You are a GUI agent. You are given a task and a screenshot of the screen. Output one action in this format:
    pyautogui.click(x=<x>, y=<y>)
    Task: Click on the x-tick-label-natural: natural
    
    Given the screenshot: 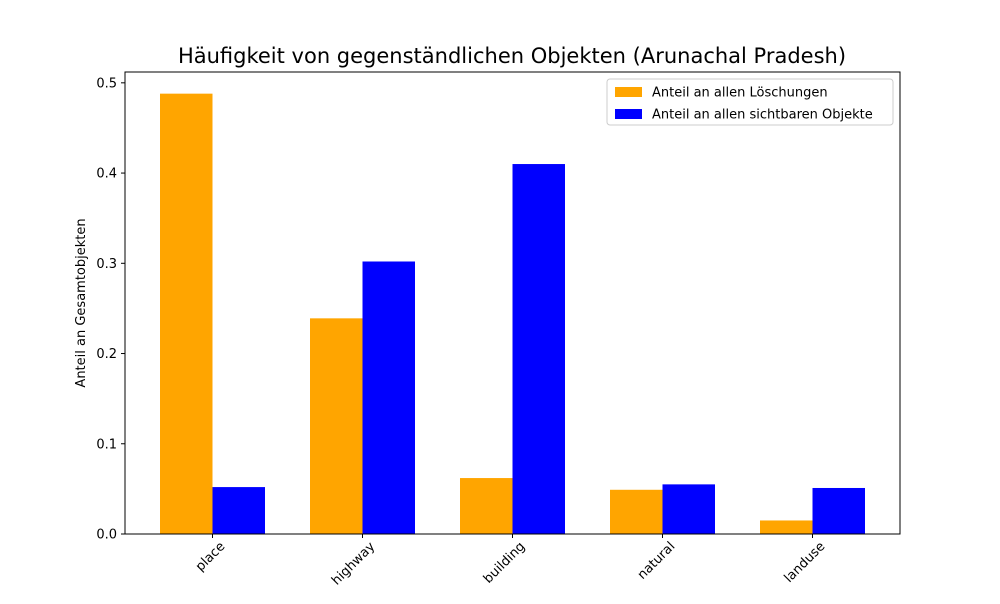 What is the action you would take?
    pyautogui.click(x=656, y=560)
    